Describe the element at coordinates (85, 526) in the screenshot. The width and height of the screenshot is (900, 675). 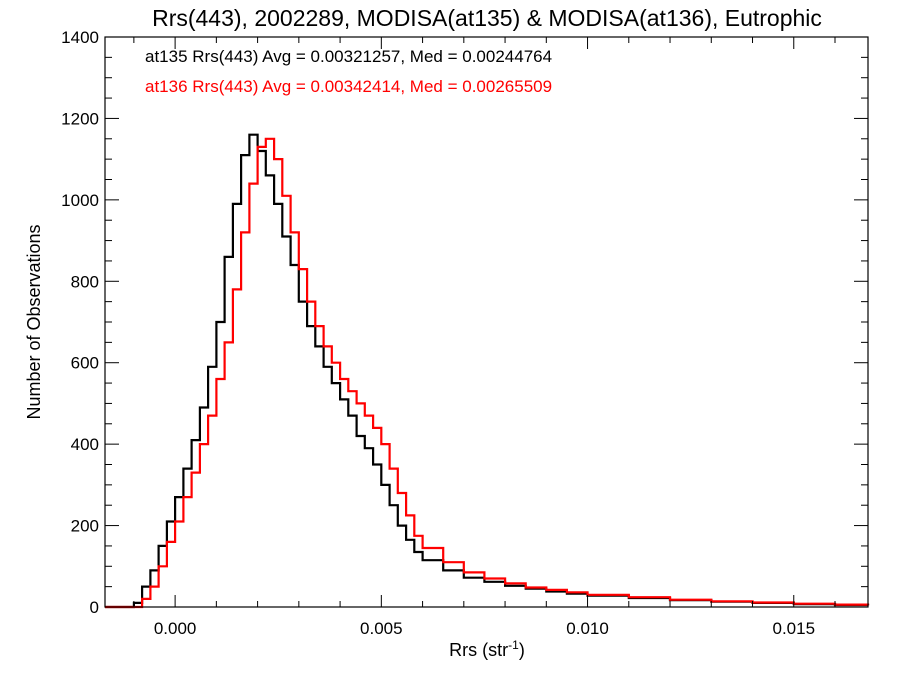
I see `y-tick-label: 200` at that location.